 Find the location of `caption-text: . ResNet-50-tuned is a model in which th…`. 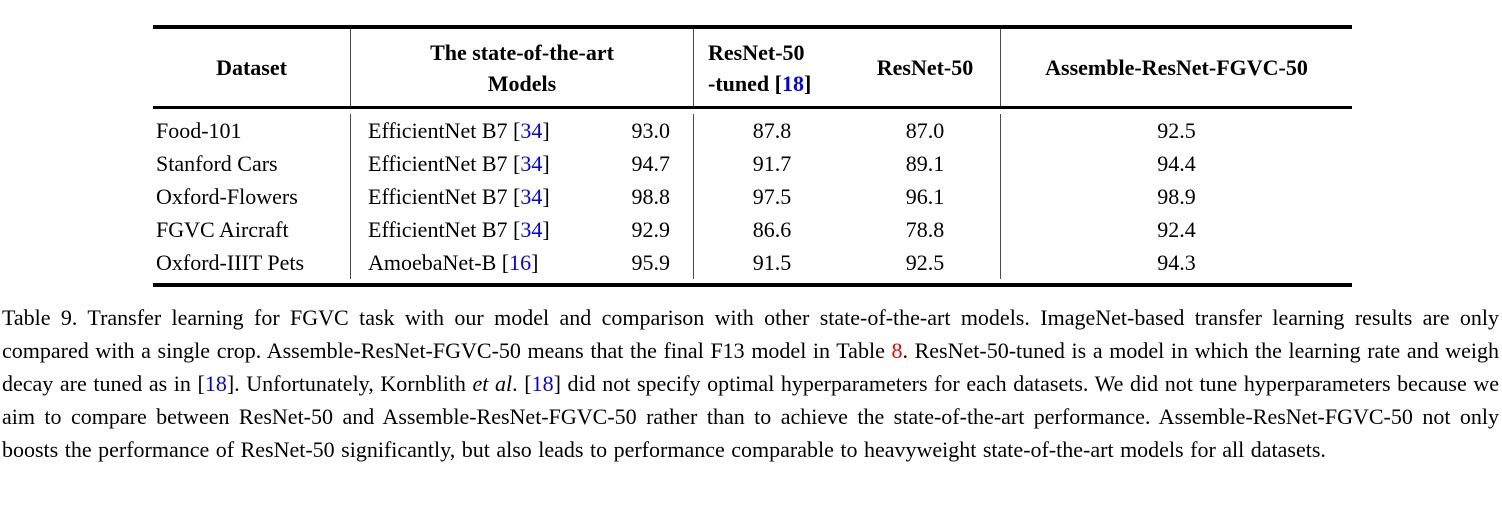

caption-text: . ResNet-50-tuned is a model in which th… is located at coordinates (750, 367).